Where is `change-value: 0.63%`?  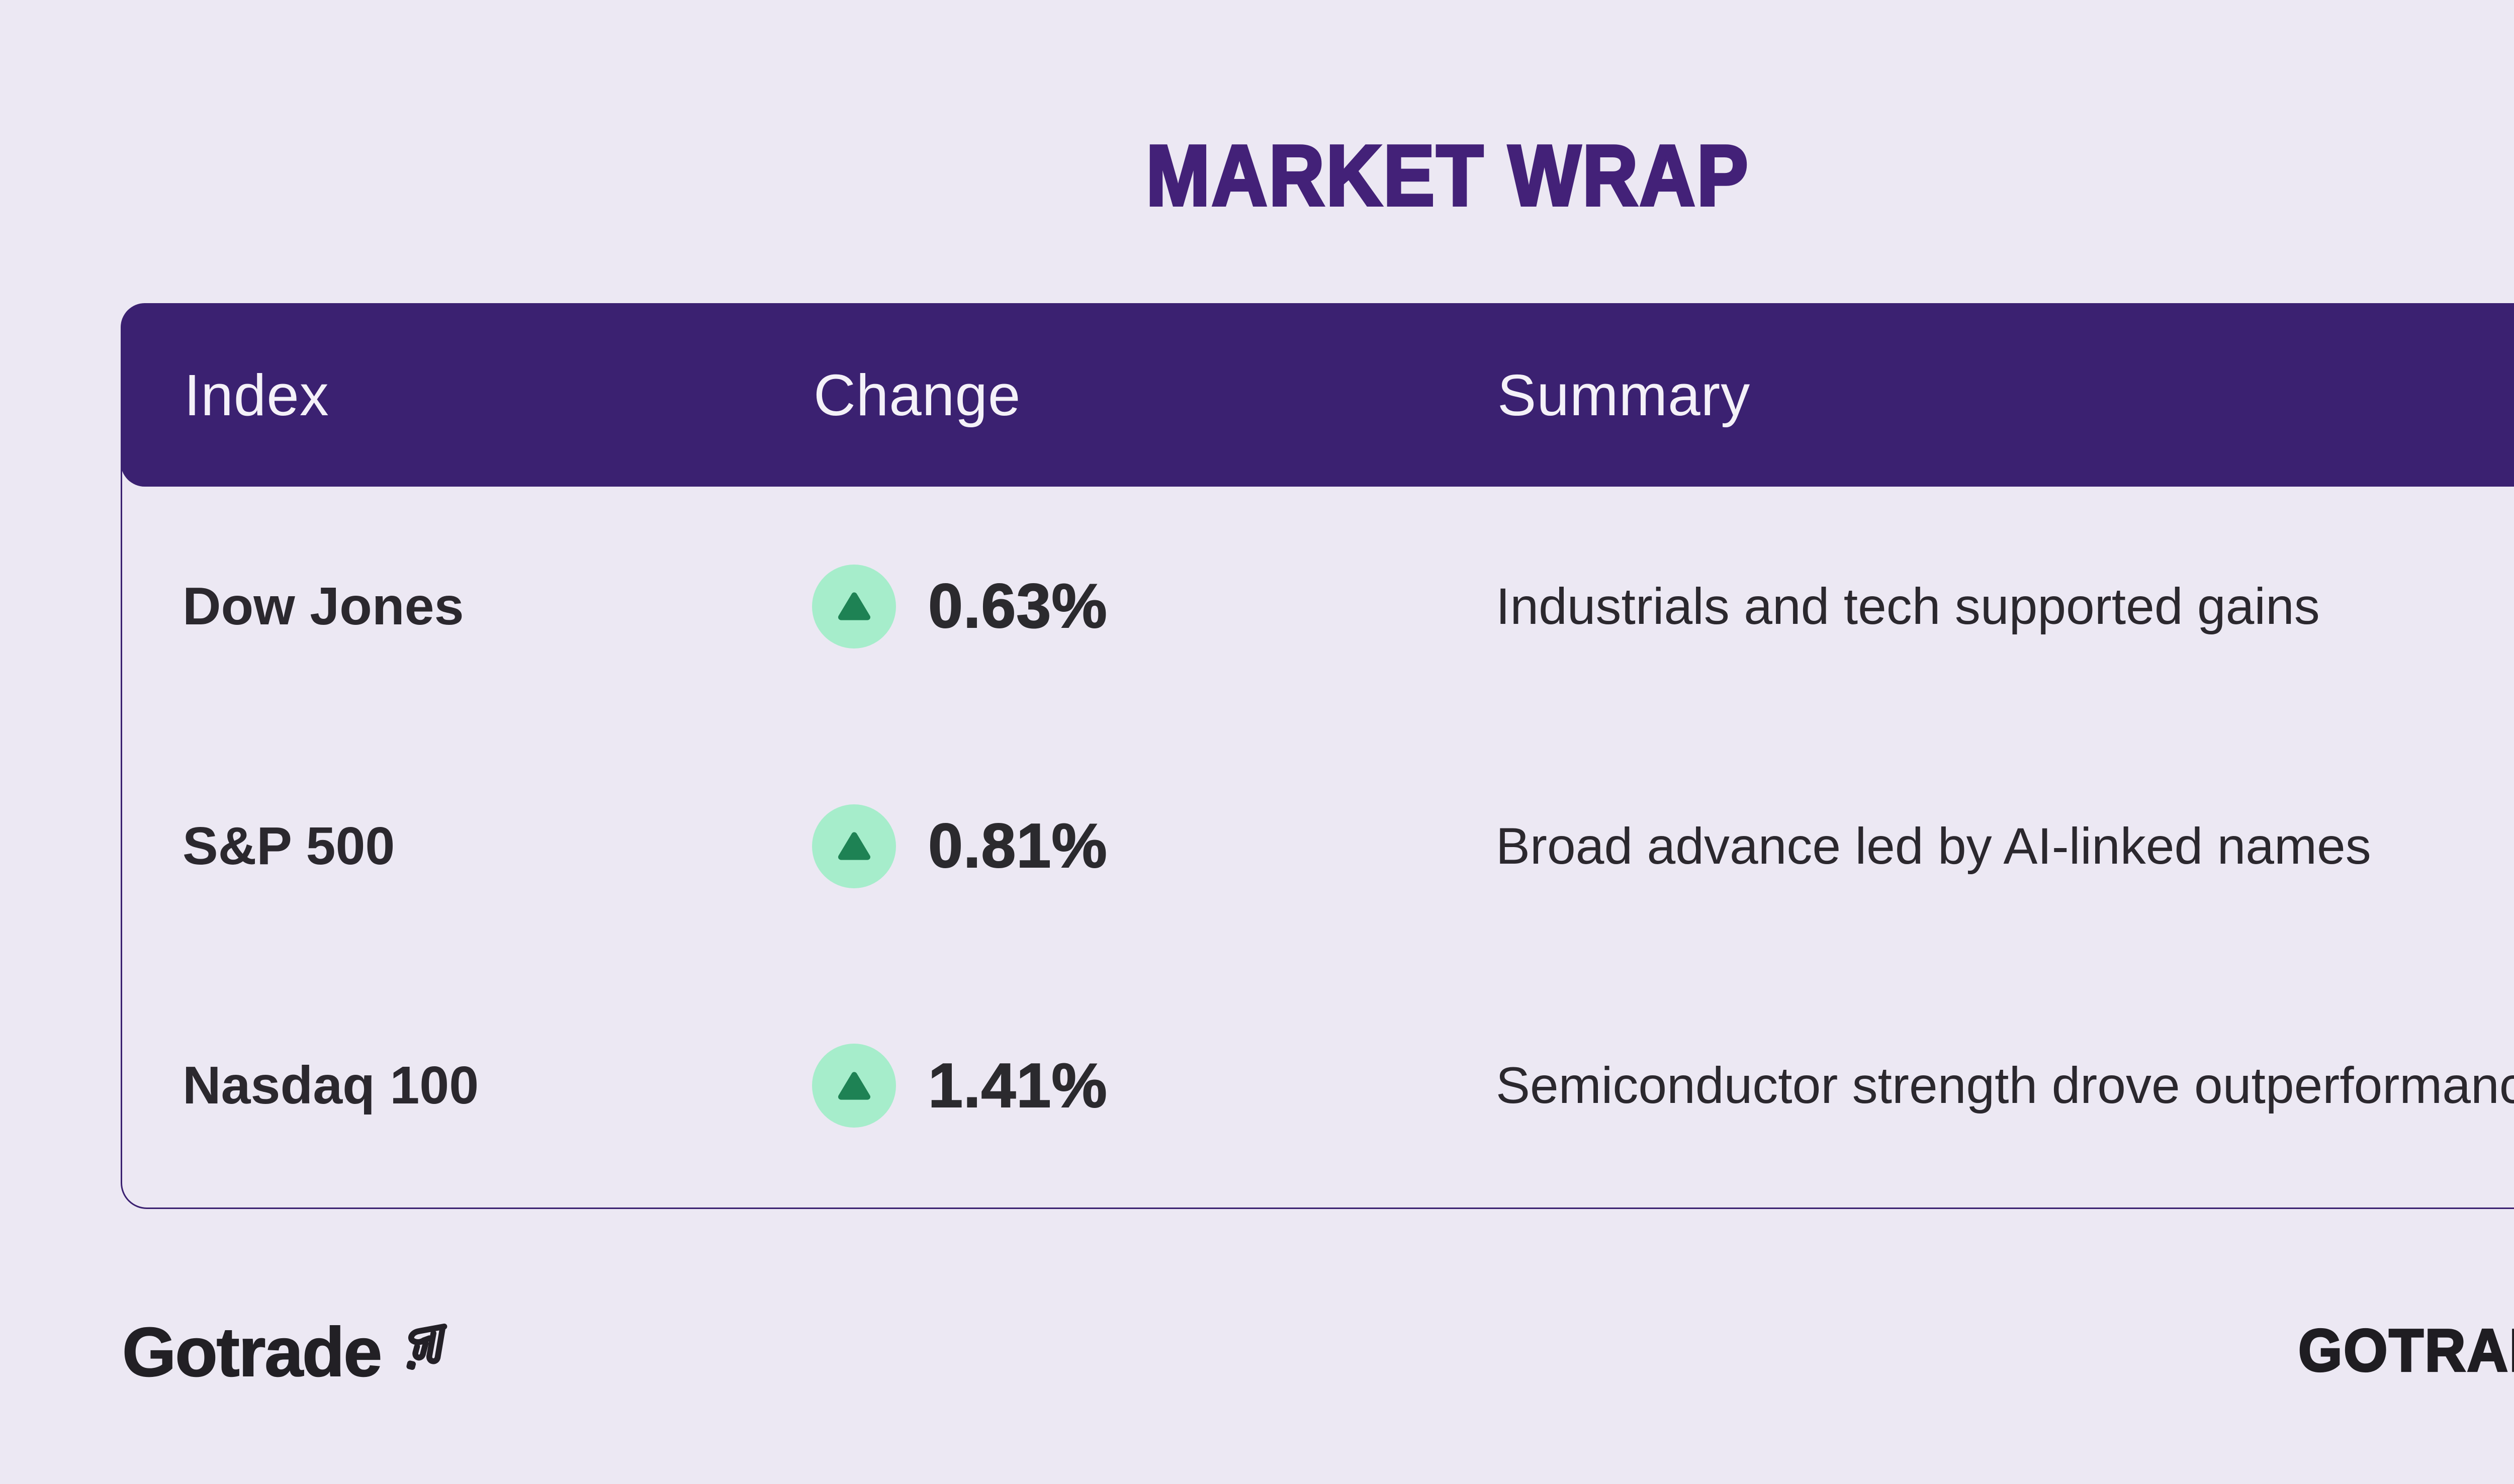 change-value: 0.63% is located at coordinates (1018, 606).